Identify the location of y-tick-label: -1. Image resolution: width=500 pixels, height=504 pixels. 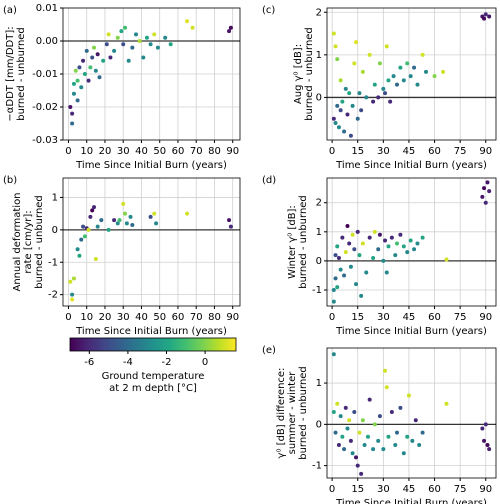
(317, 290).